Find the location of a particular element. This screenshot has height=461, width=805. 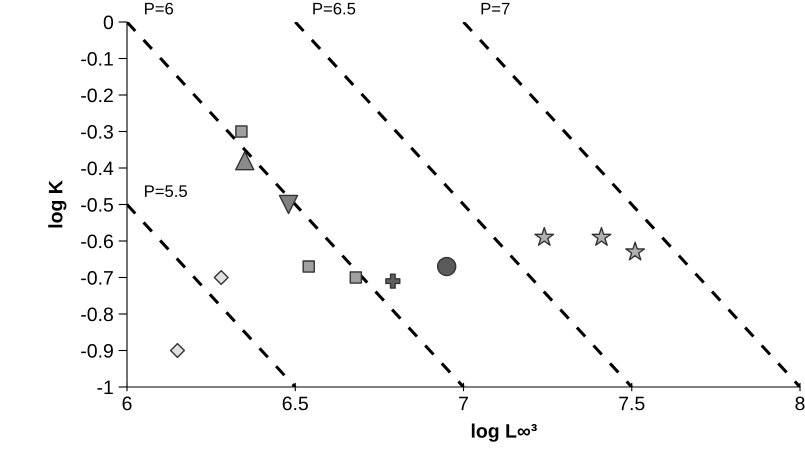

series-label: P=6.5 is located at coordinates (334, 8).